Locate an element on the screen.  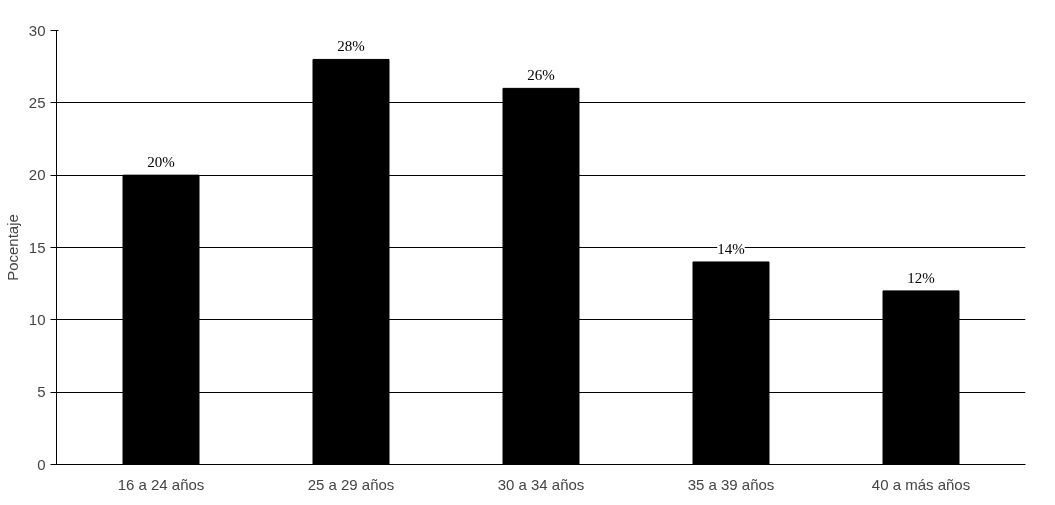
x-tick-label: 16 a 24 años is located at coordinates (161, 484).